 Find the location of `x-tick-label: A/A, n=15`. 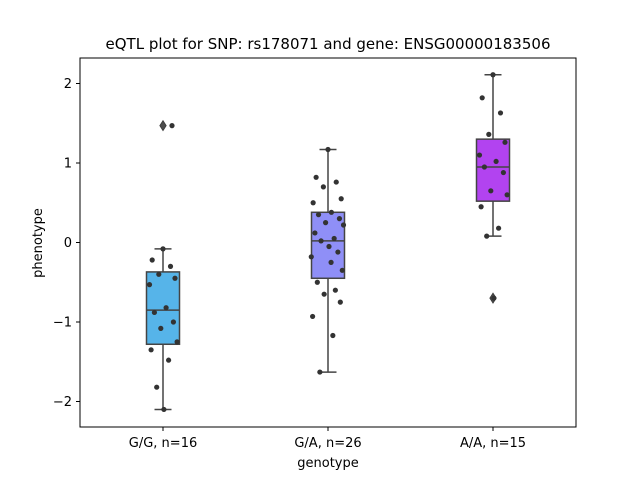

x-tick-label: A/A, n=15 is located at coordinates (493, 443).